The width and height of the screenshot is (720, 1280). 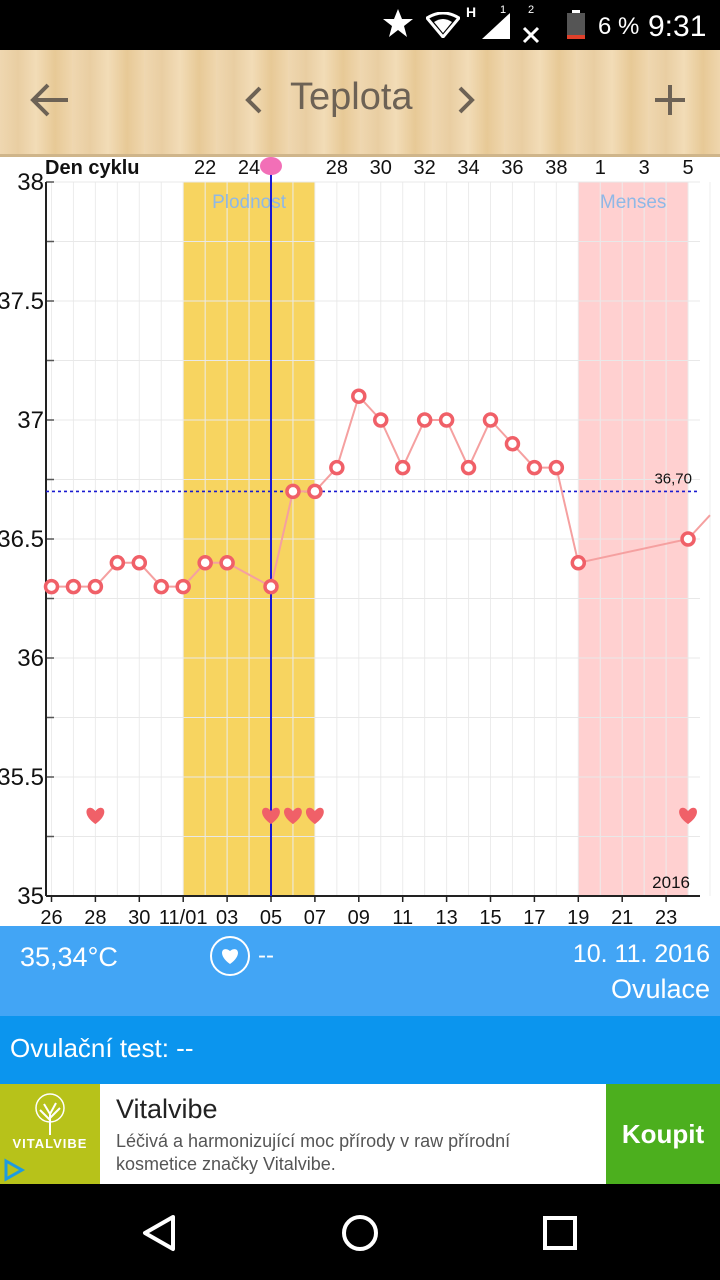 What do you see at coordinates (92, 168) in the screenshot?
I see `top-axis-label: Den cyklu` at bounding box center [92, 168].